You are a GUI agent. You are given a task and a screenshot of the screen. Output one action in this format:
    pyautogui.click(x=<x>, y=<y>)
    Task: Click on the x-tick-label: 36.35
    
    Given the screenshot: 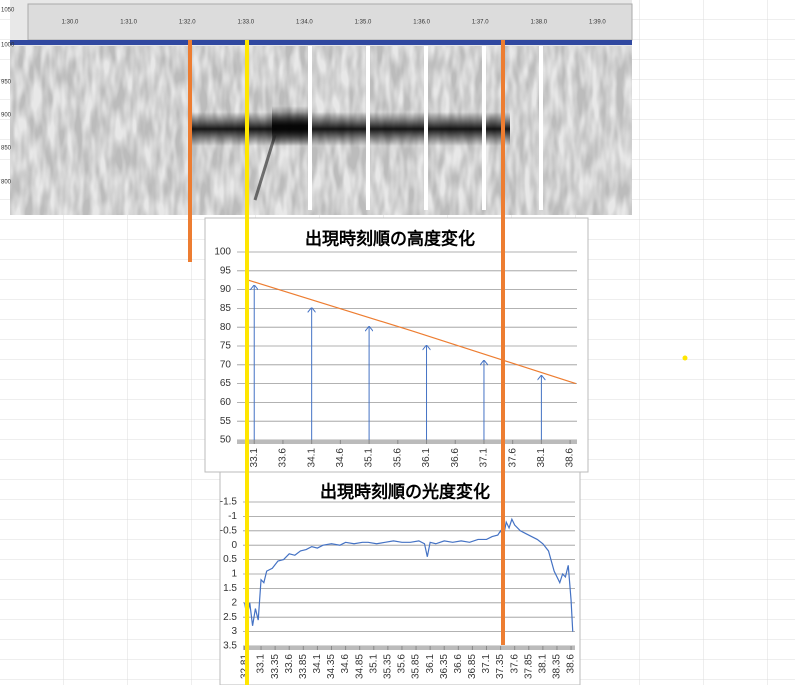 What is the action you would take?
    pyautogui.click(x=444, y=666)
    